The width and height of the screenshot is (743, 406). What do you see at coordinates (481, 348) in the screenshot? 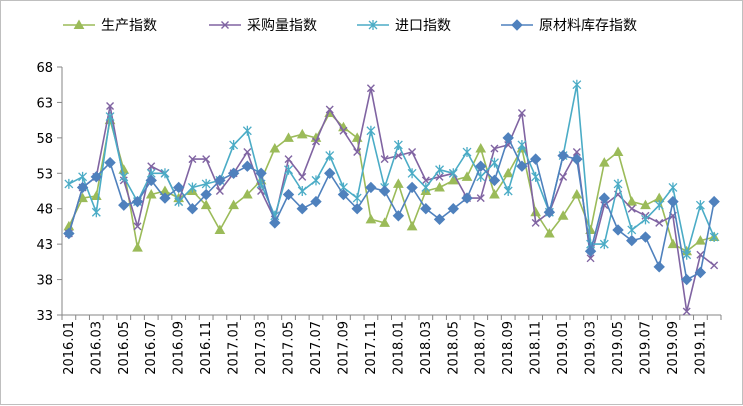
I see `x-tick-label: 2018.07` at bounding box center [481, 348].